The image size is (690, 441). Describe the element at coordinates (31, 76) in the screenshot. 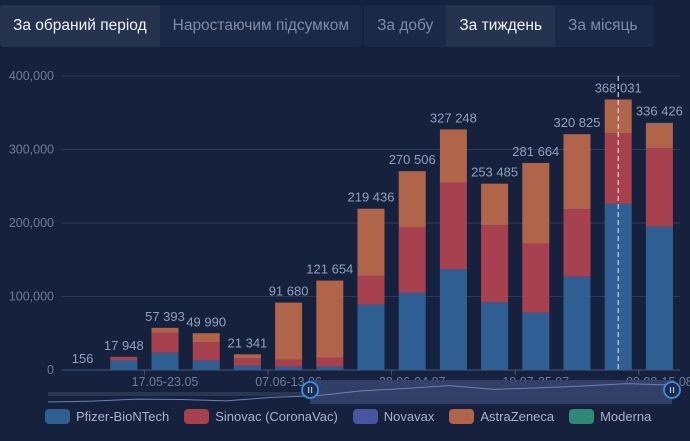

I see `y-tick-label: 400,000` at that location.